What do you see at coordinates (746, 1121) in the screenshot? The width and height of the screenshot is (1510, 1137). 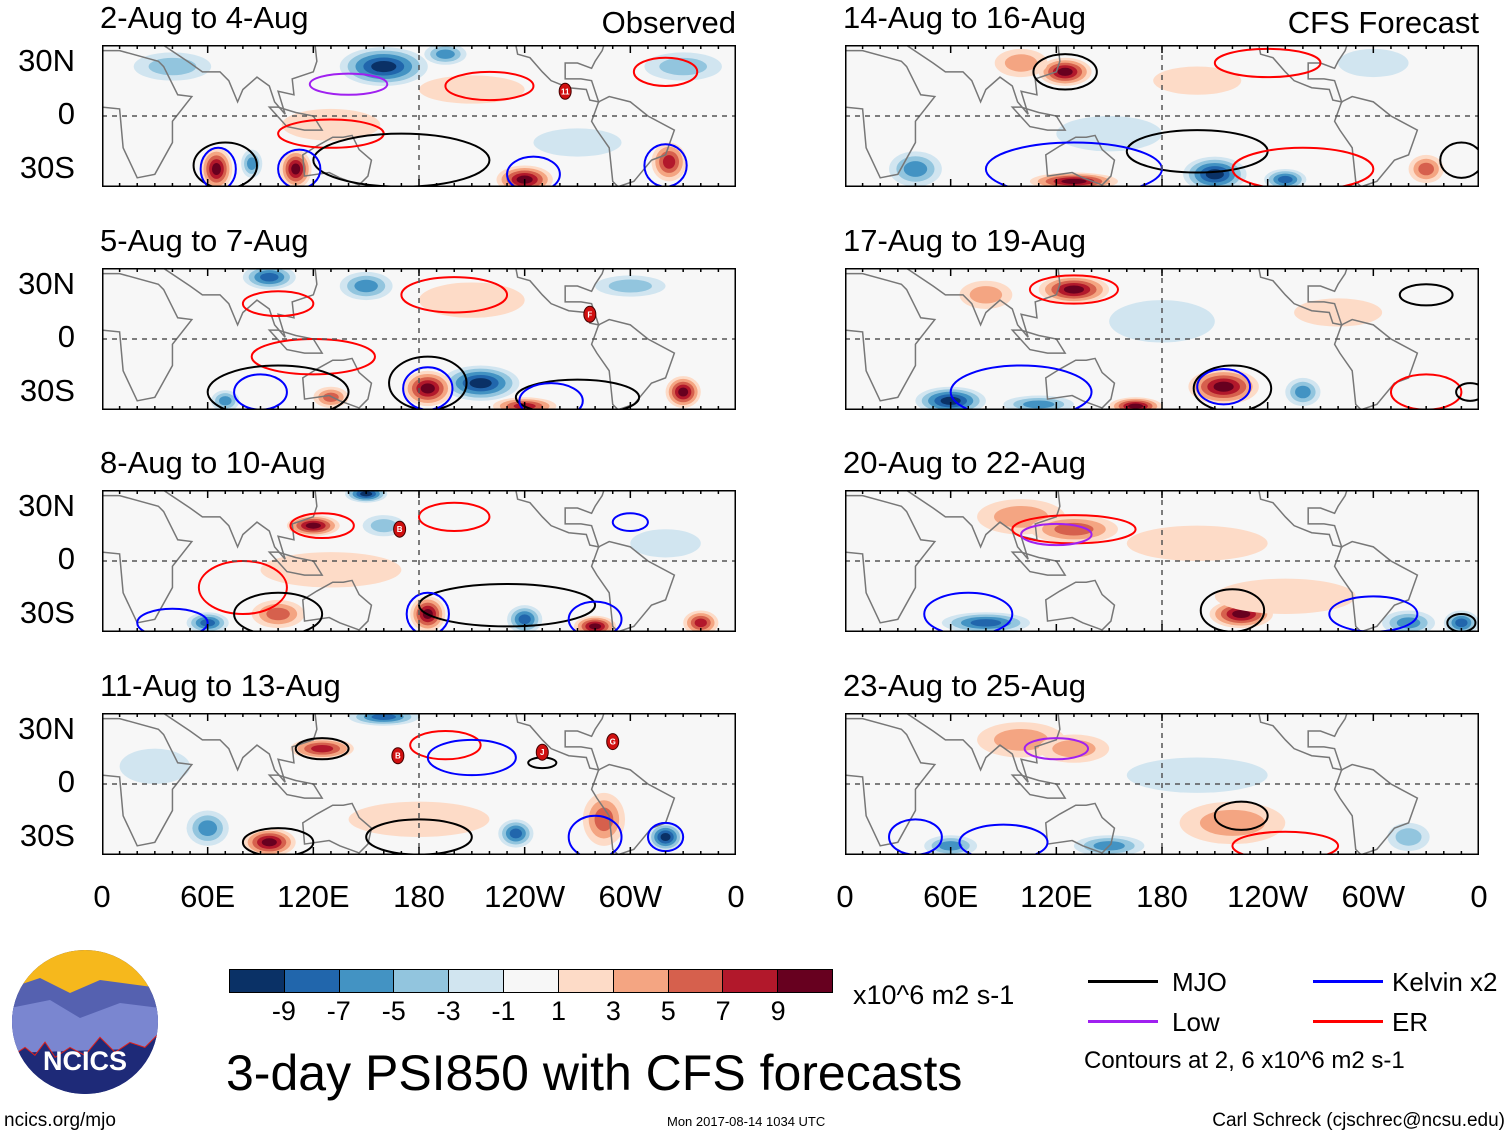 I see `footer-timestamp: Mon 2017-08-14 1034 UTC` at bounding box center [746, 1121].